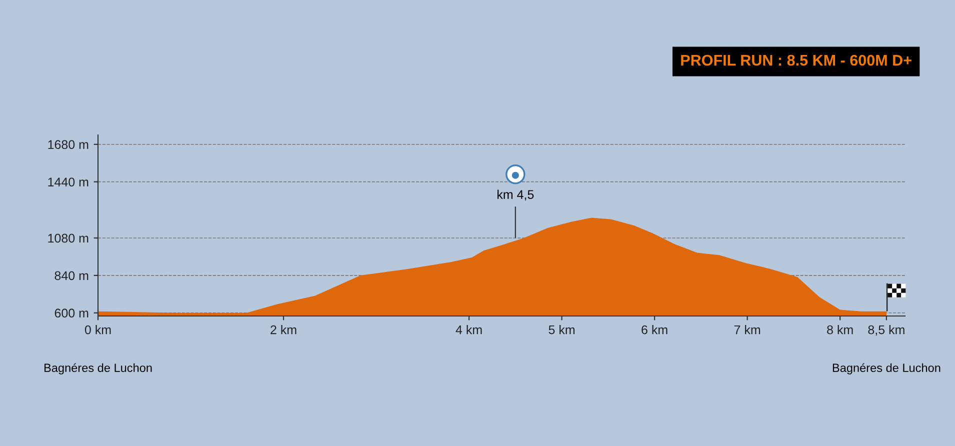 The height and width of the screenshot is (446, 955). Describe the element at coordinates (68, 238) in the screenshot. I see `y-tick-label: 1080 m` at that location.